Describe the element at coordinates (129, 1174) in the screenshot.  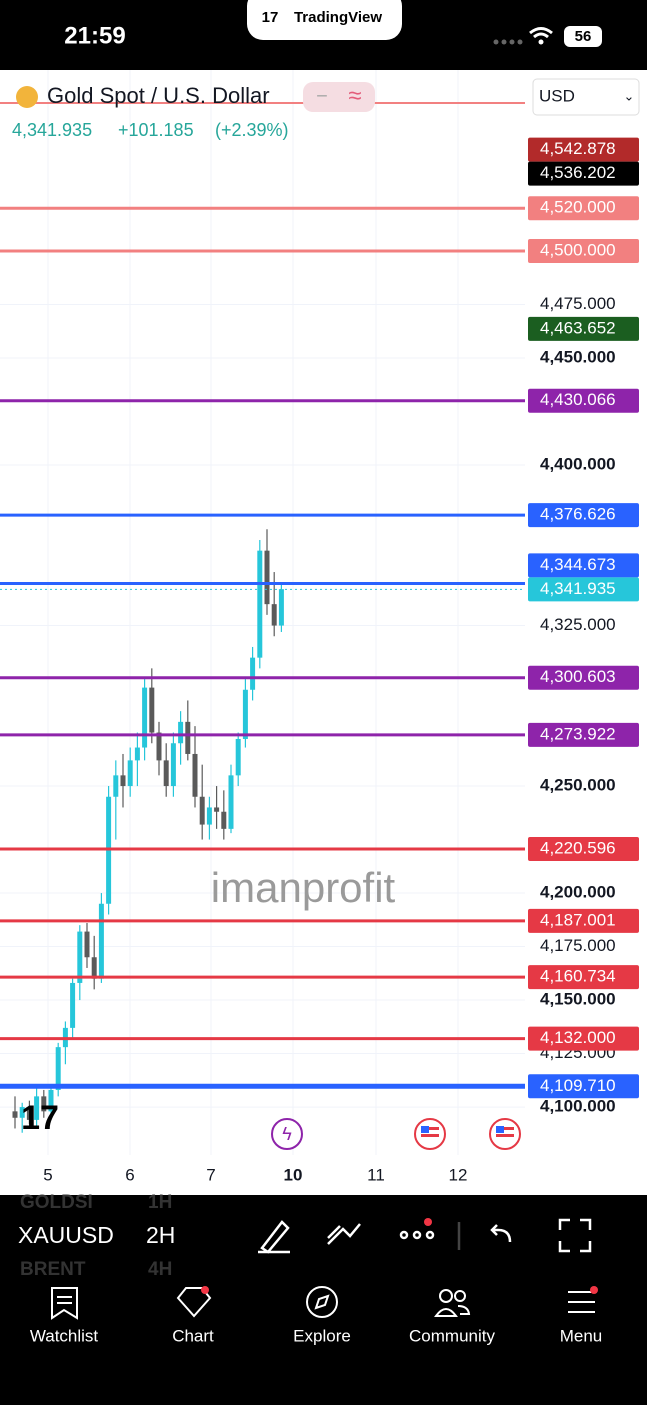
I see `x-tick-label: 6` at that location.